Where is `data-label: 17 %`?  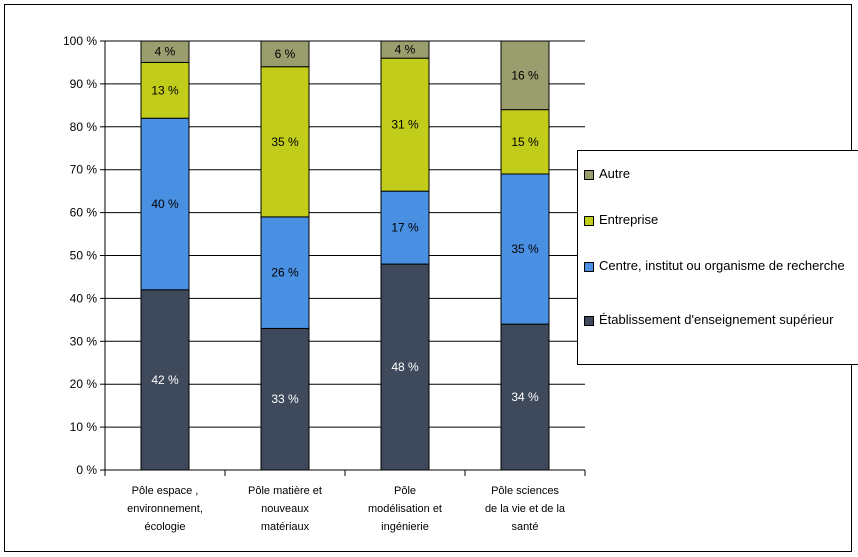
data-label: 17 % is located at coordinates (405, 228).